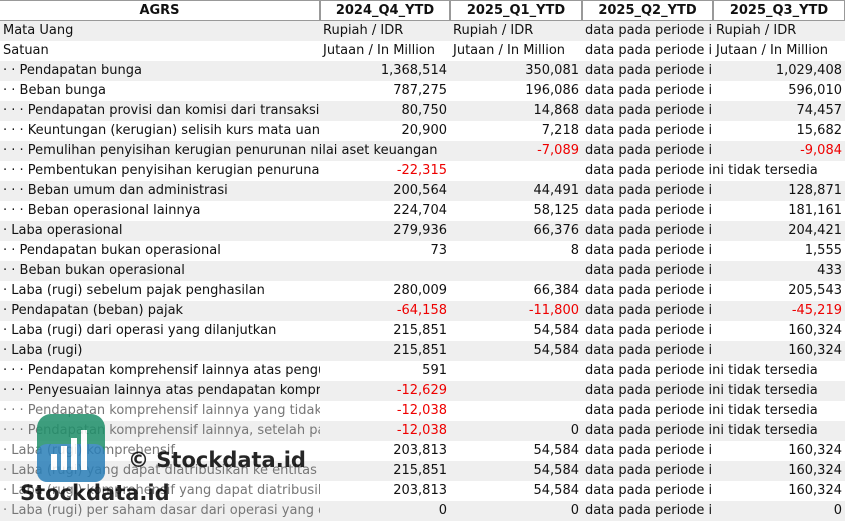 The height and width of the screenshot is (521, 845). Describe the element at coordinates (815, 210) in the screenshot. I see `cell-value: 181,161` at that location.